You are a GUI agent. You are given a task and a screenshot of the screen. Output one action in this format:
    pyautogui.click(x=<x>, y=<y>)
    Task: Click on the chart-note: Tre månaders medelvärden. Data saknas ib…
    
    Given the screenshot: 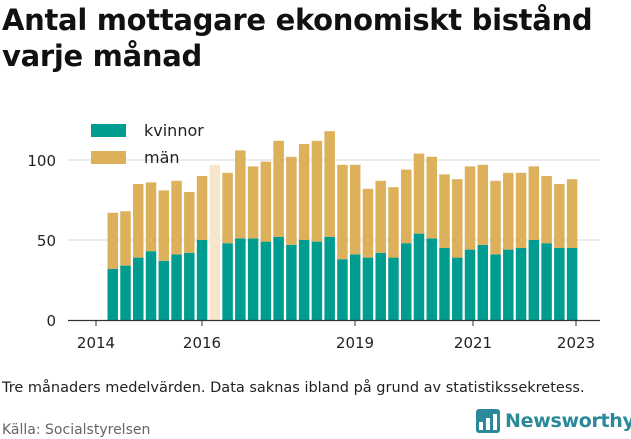 What is the action you would take?
    pyautogui.click(x=293, y=388)
    